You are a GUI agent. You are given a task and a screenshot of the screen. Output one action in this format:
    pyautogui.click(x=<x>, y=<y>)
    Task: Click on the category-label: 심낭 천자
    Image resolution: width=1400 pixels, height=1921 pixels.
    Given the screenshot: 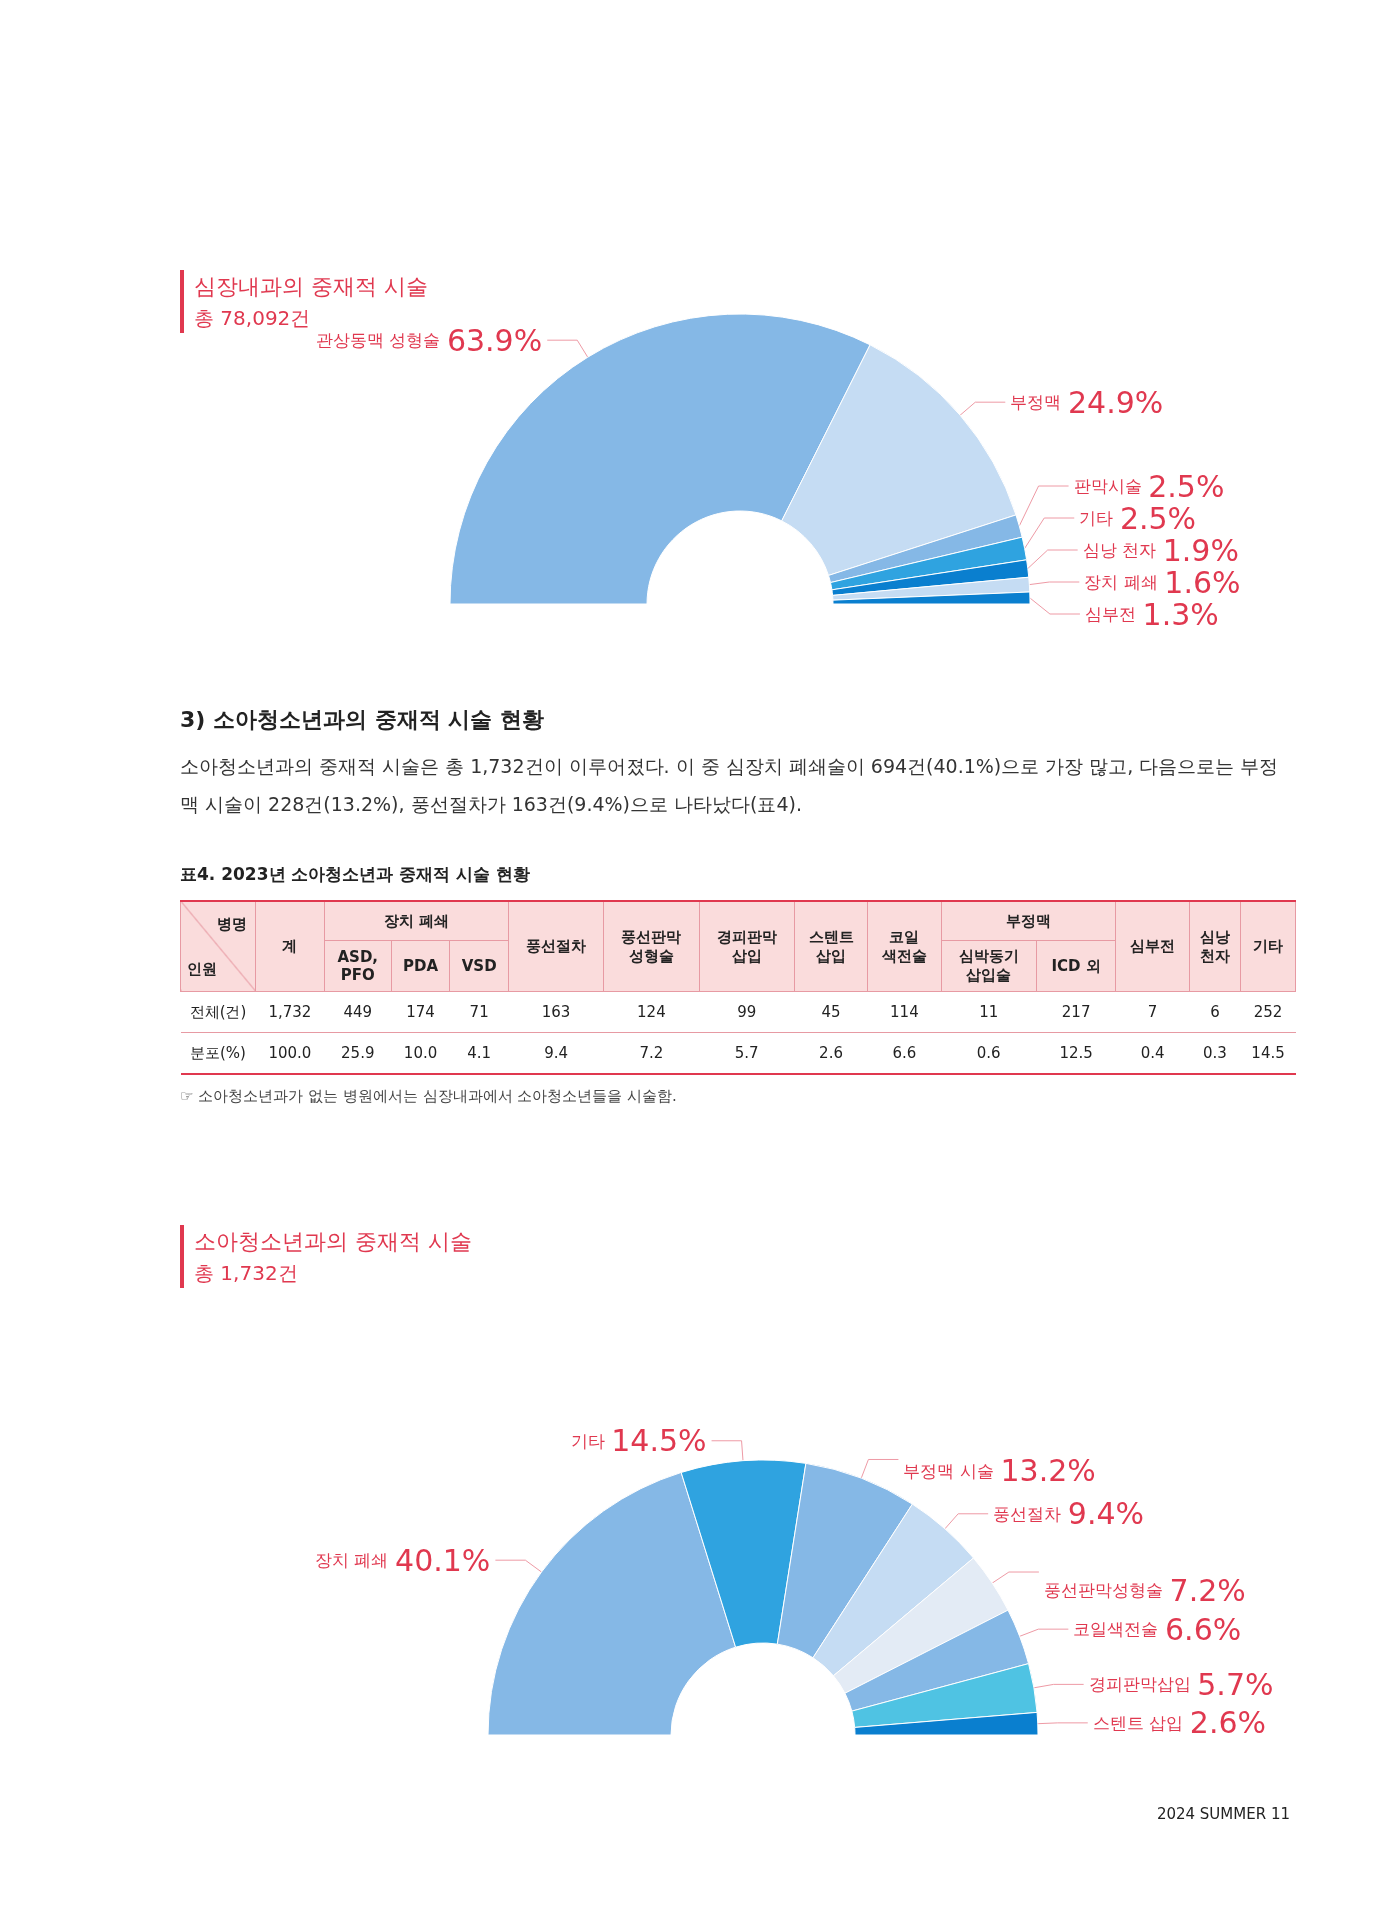 What is the action you would take?
    pyautogui.click(x=1215, y=946)
    